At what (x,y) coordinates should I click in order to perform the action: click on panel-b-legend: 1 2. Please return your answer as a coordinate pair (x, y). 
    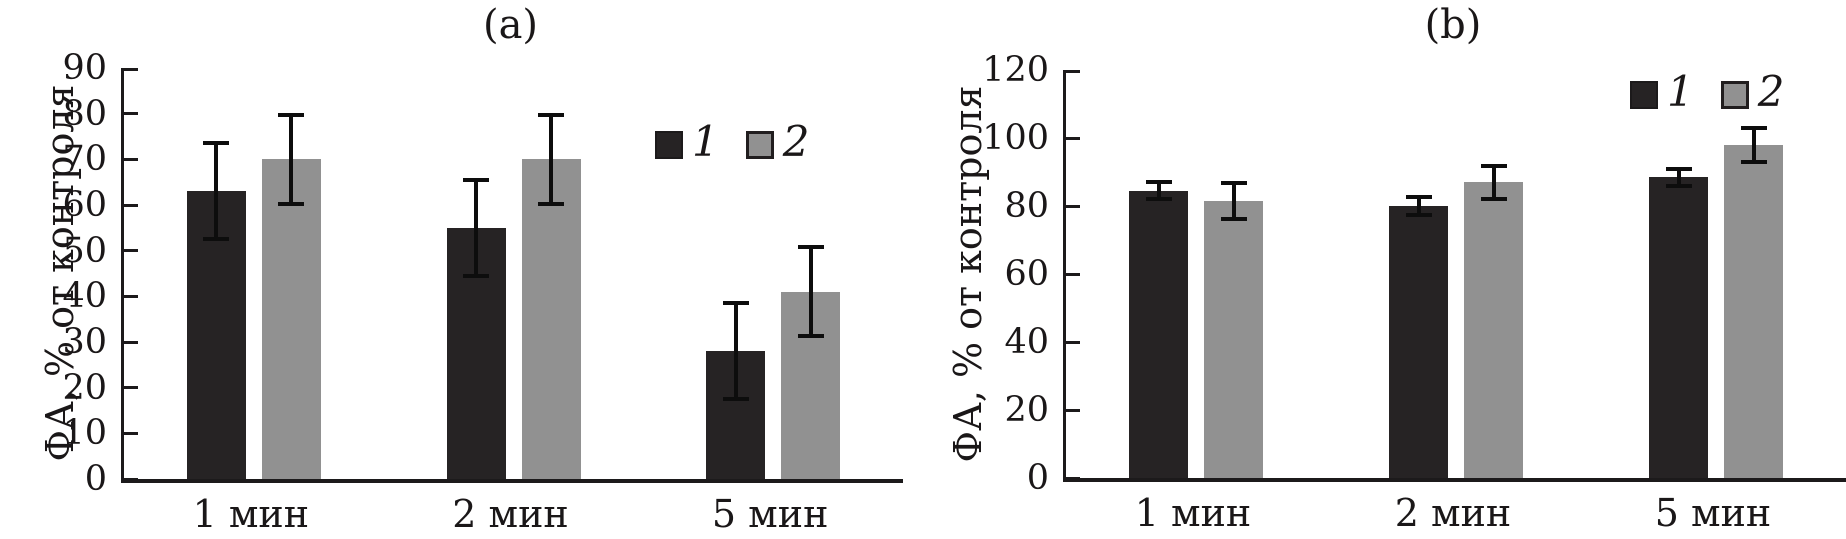
    Looking at the image, I should click on (1707, 93).